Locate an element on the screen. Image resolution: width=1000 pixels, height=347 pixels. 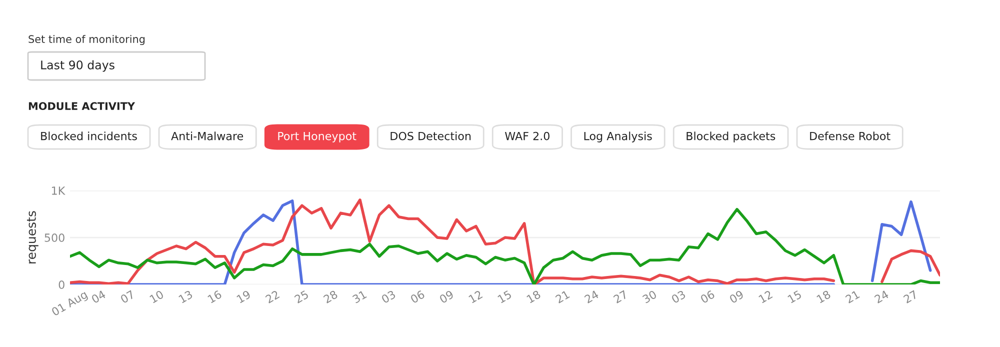
text: Anti-Malware is located at coordinates (207, 136).